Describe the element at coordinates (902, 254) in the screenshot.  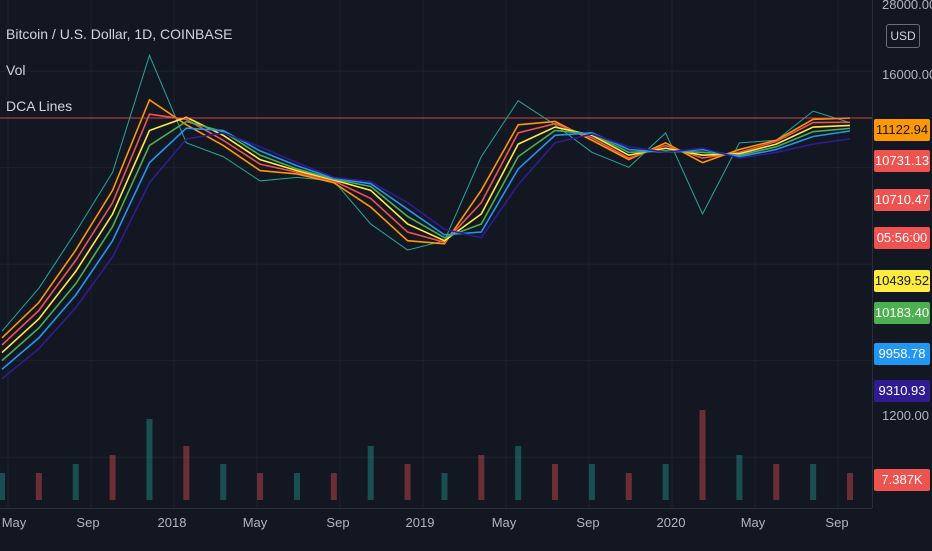
I see `price-axis` at that location.